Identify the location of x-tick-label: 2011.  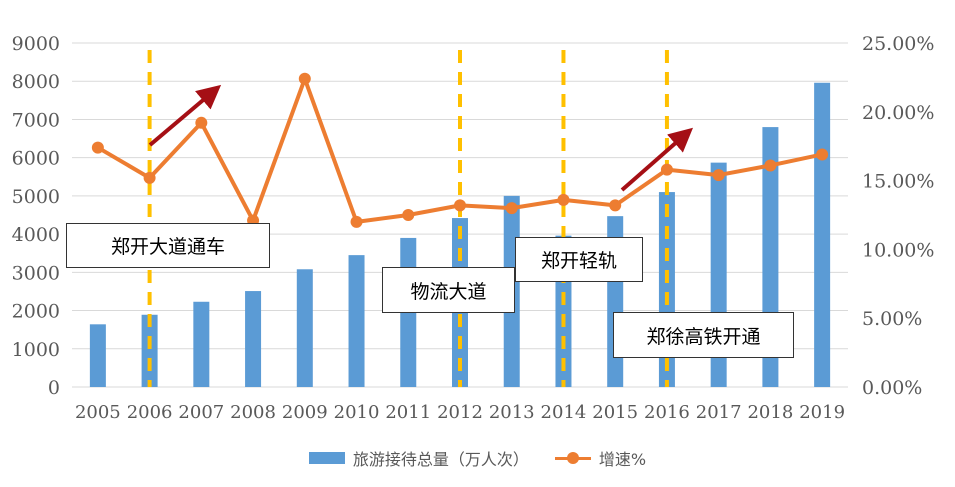
(408, 412).